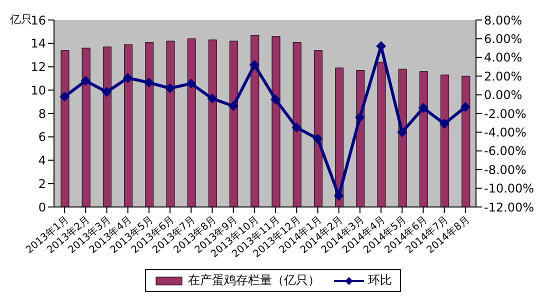 This screenshot has height=300, width=550. I want to click on y2-tick-label: 0.00%, so click(503, 95).